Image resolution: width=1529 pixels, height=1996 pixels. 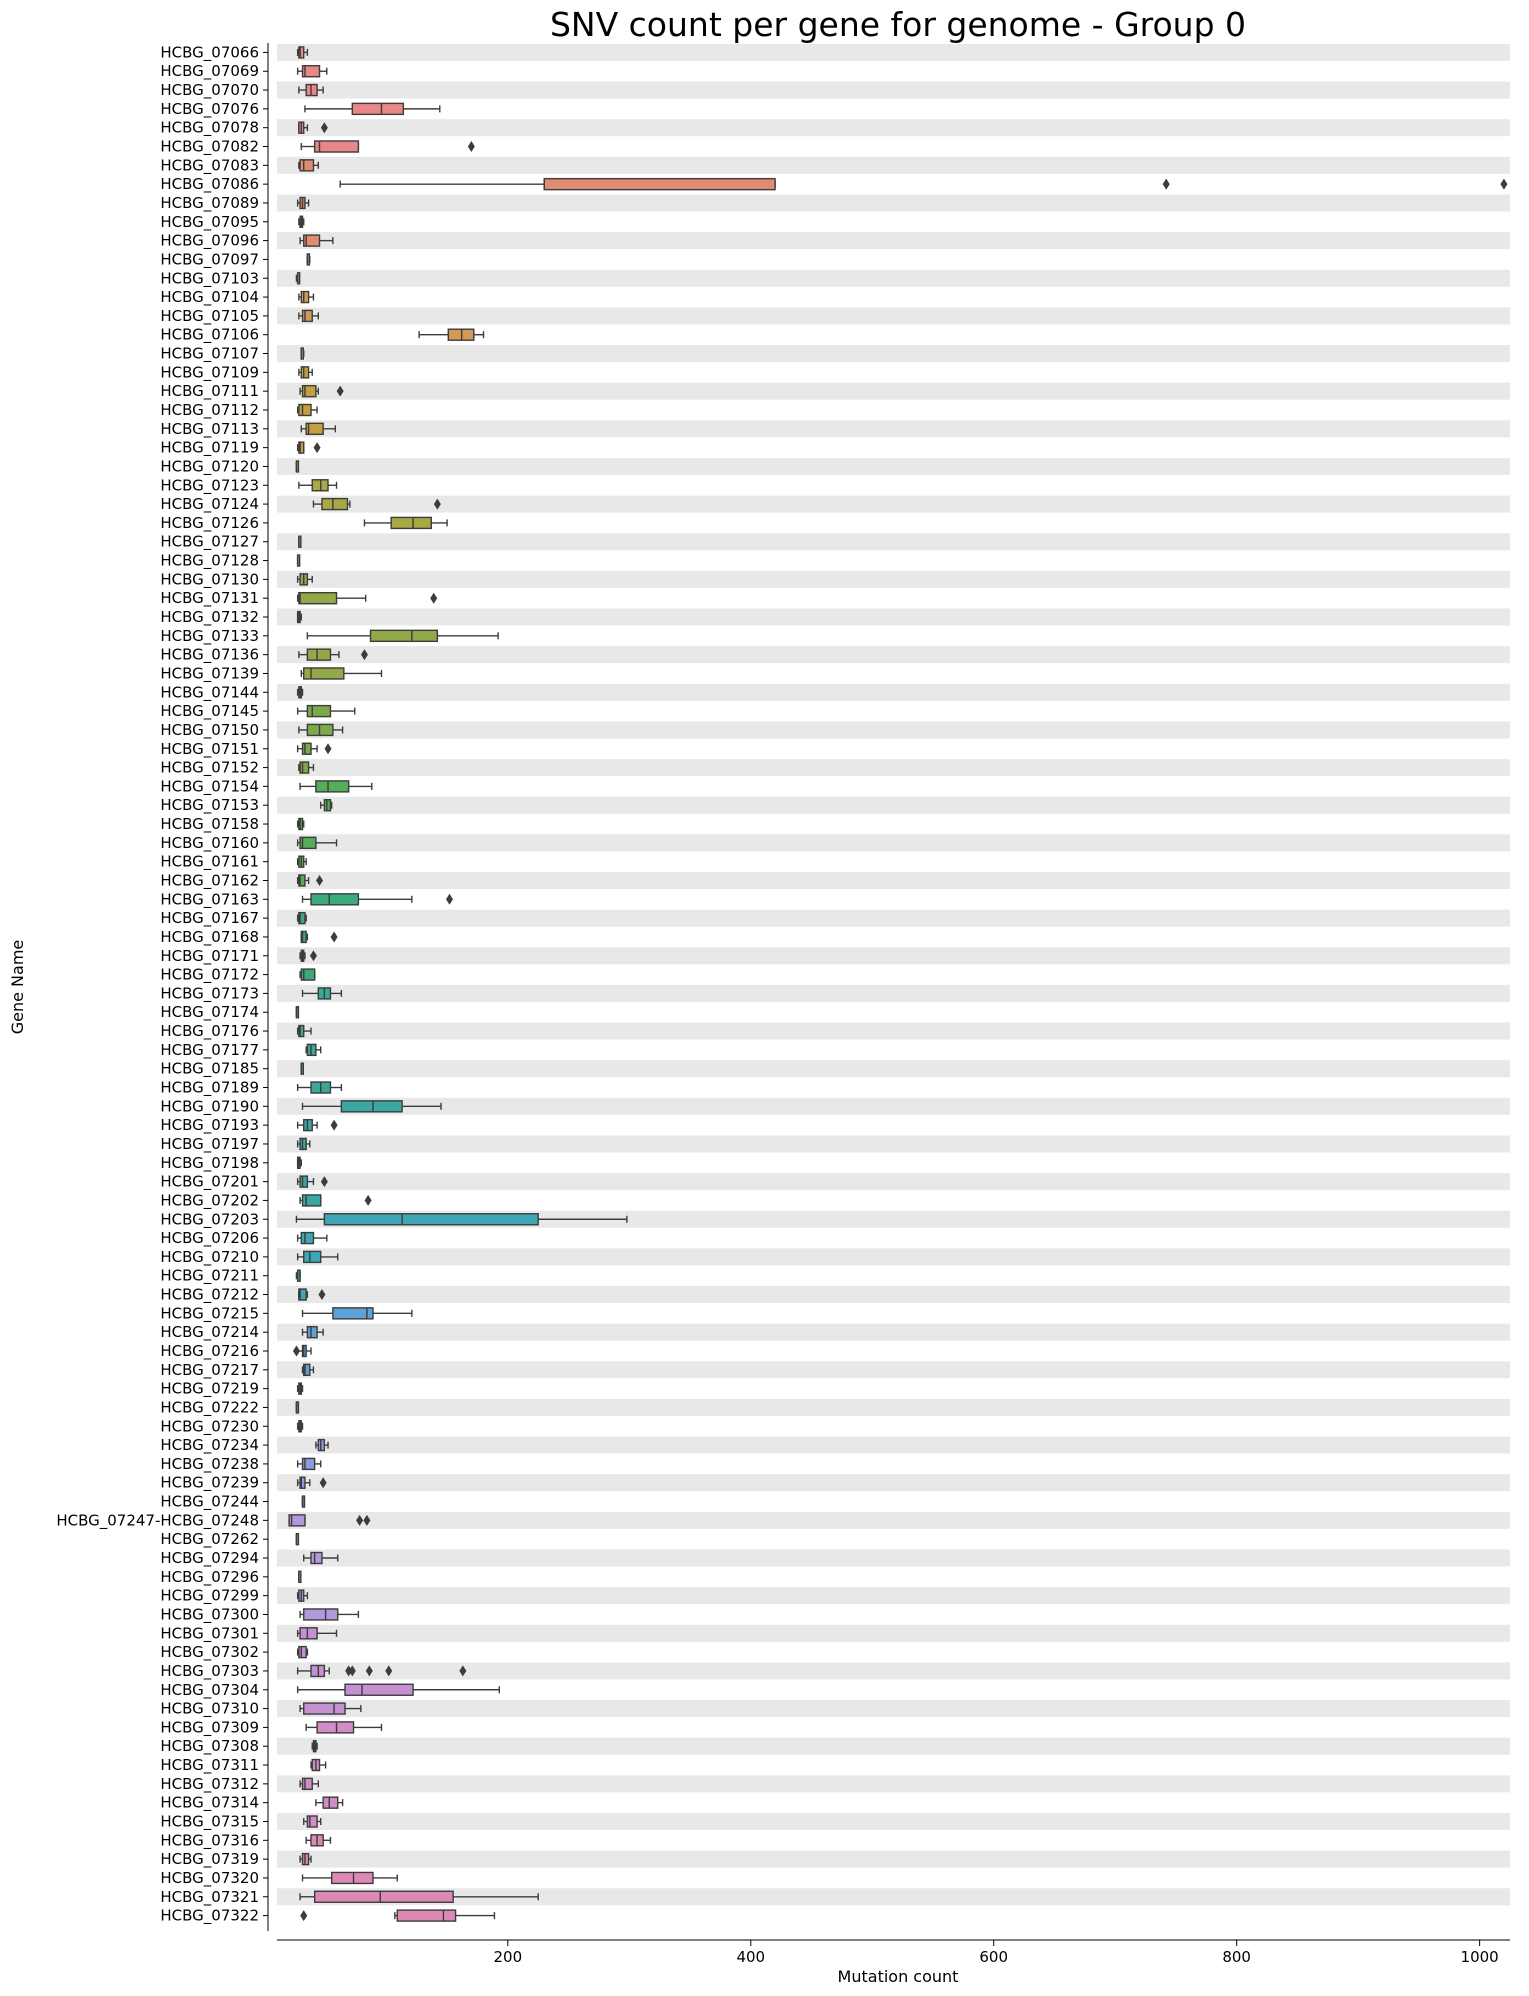 What do you see at coordinates (209, 1577) in the screenshot?
I see `y-tick-label: HCBG_07296` at bounding box center [209, 1577].